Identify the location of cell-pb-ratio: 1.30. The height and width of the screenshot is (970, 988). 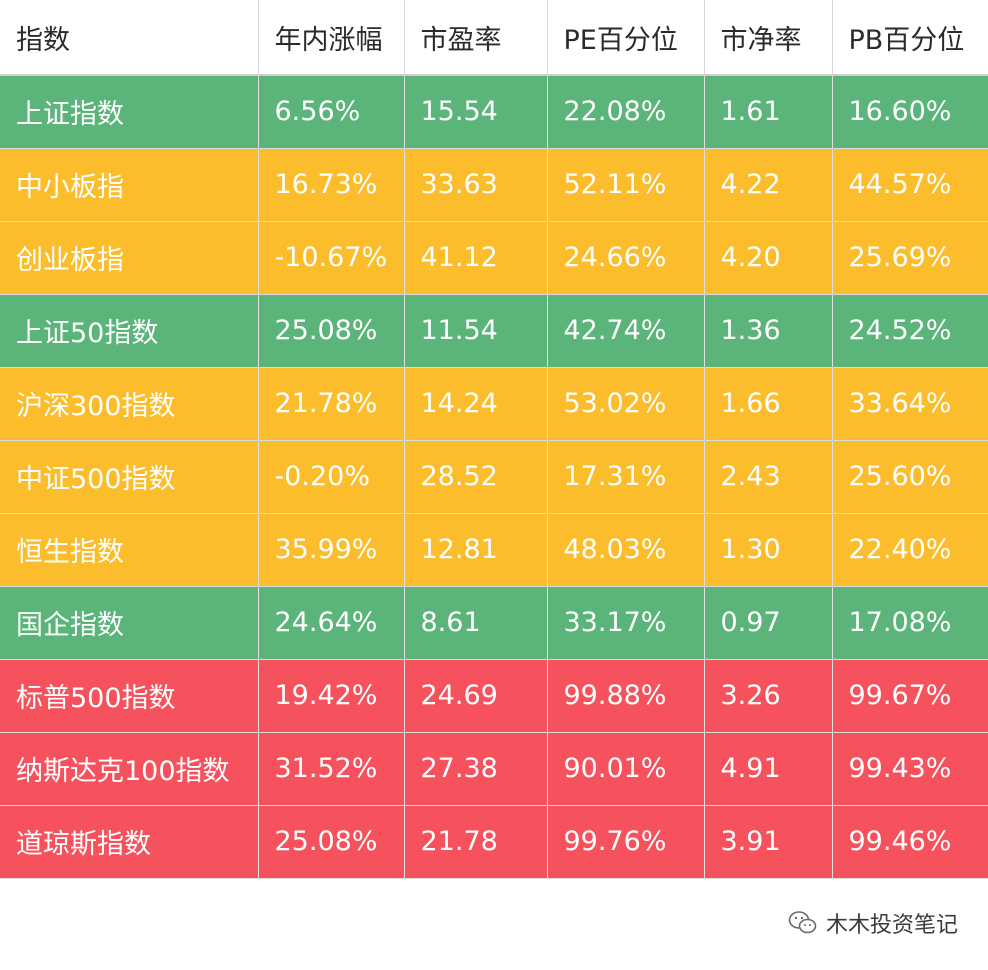
(768, 550).